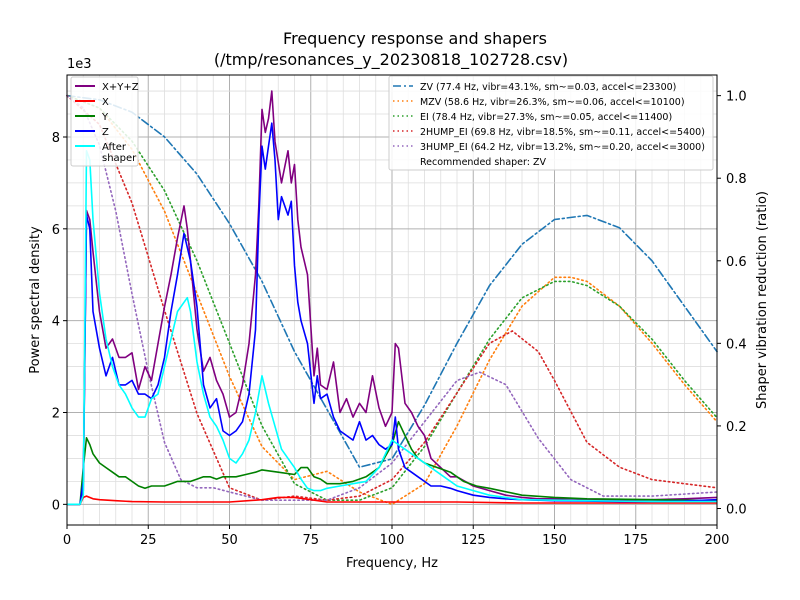  I want to click on y-tick-label: 6, so click(56, 230).